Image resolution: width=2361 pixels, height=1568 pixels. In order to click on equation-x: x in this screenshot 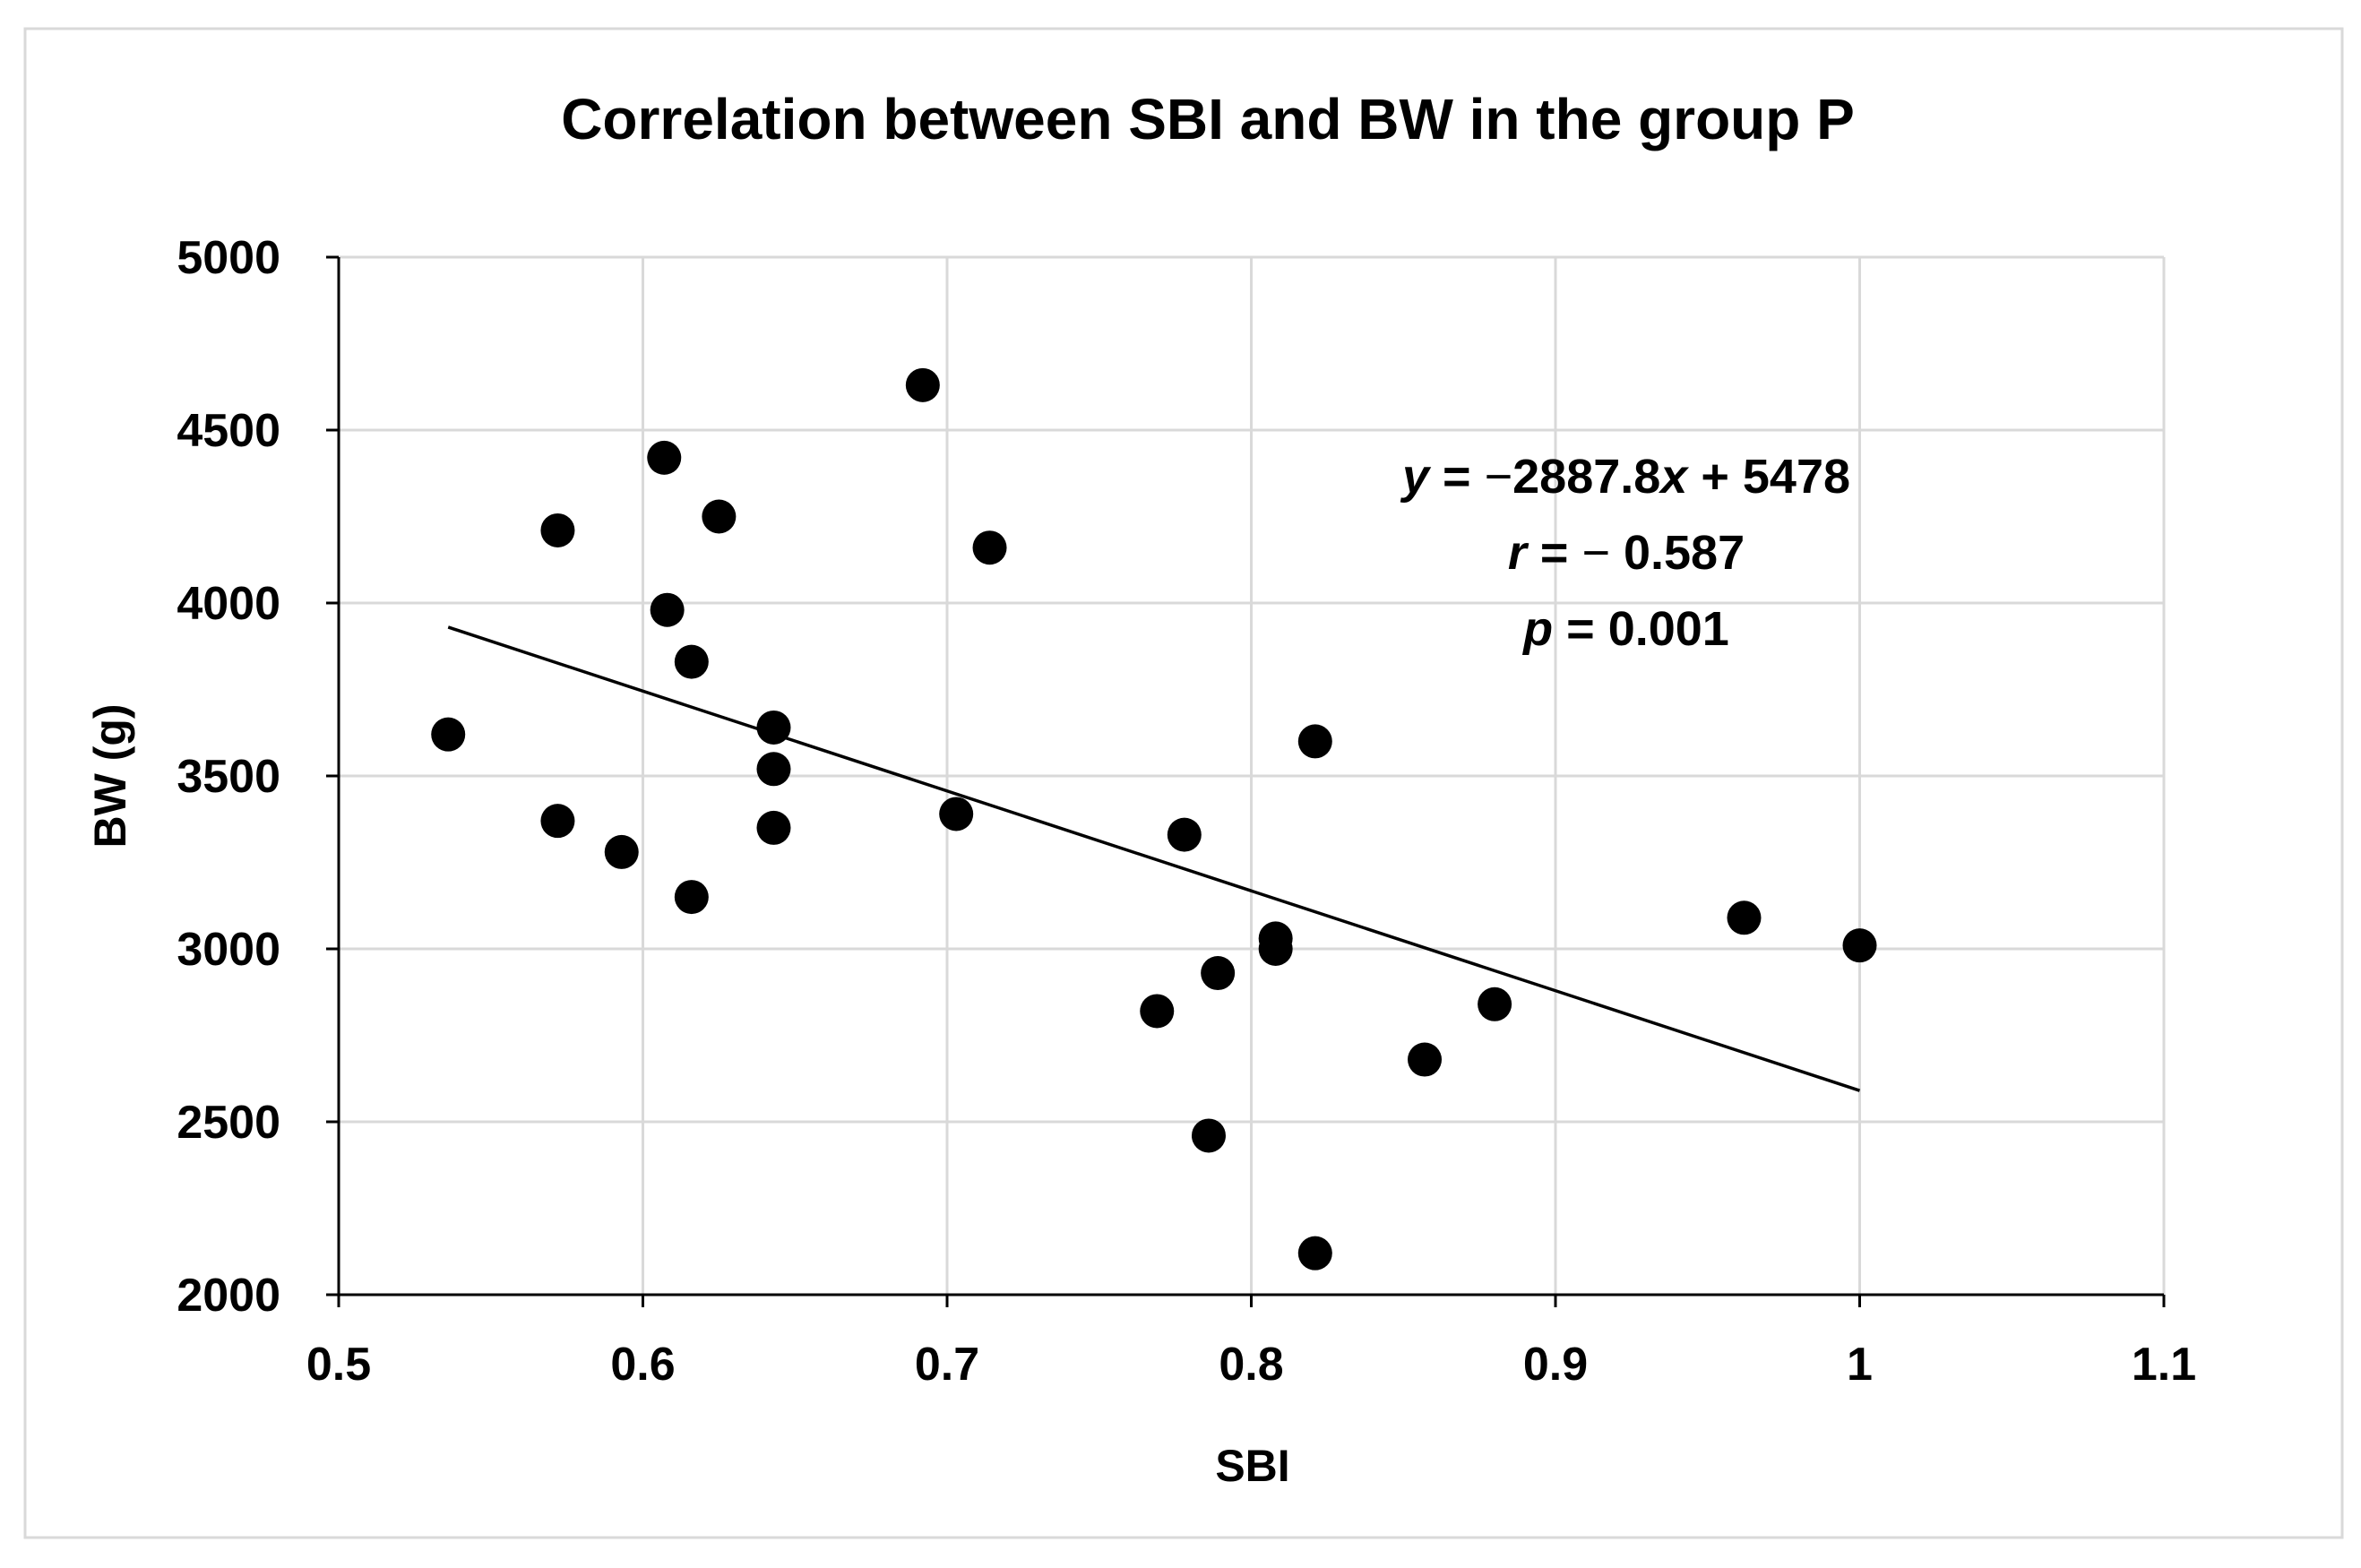, I will do `click(1673, 477)`.